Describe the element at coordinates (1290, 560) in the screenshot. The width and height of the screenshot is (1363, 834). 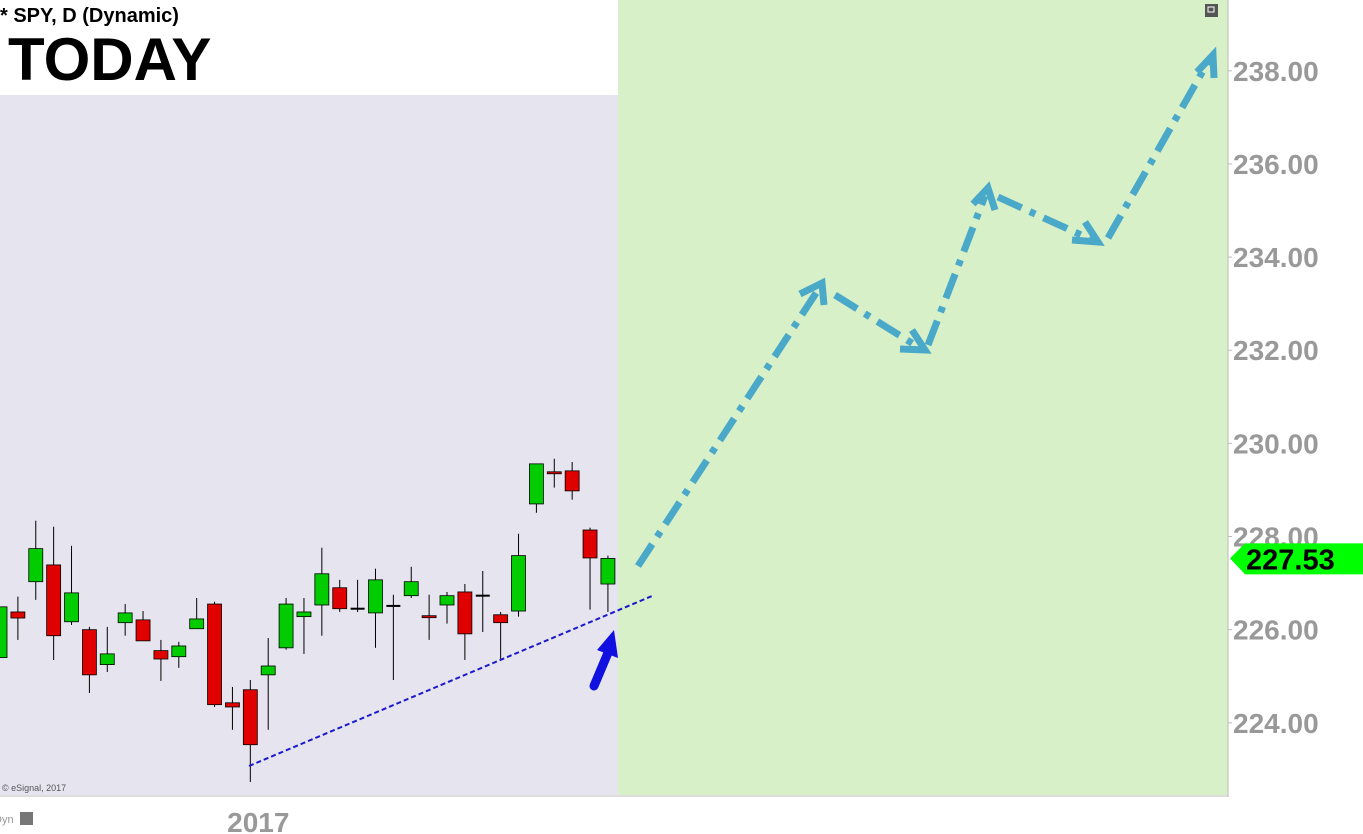
I see `last-price-label: 227.53` at that location.